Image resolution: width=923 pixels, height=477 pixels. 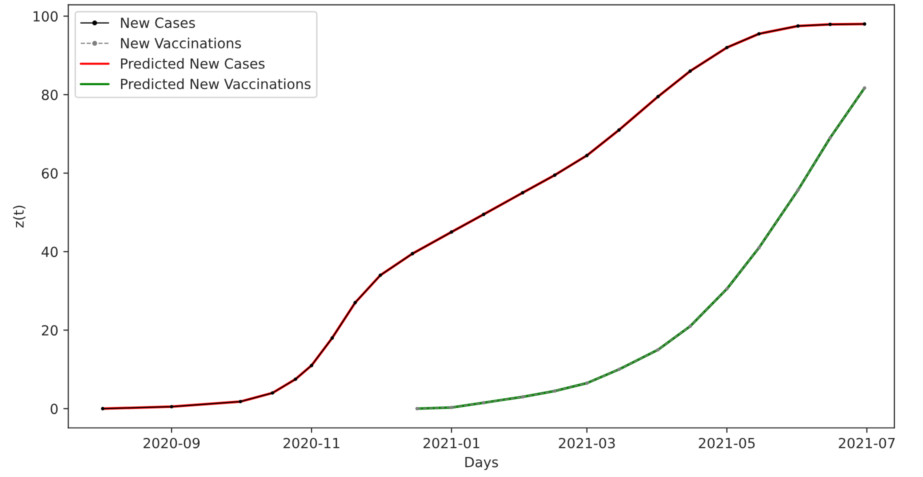 I want to click on x-tick-label: 2021-03, so click(x=586, y=443).